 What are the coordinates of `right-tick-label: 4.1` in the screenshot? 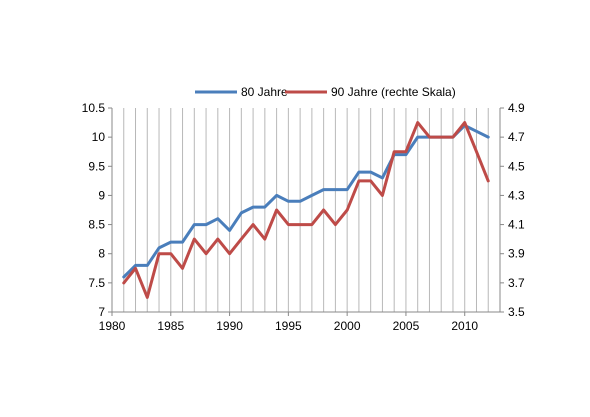 It's located at (516, 225).